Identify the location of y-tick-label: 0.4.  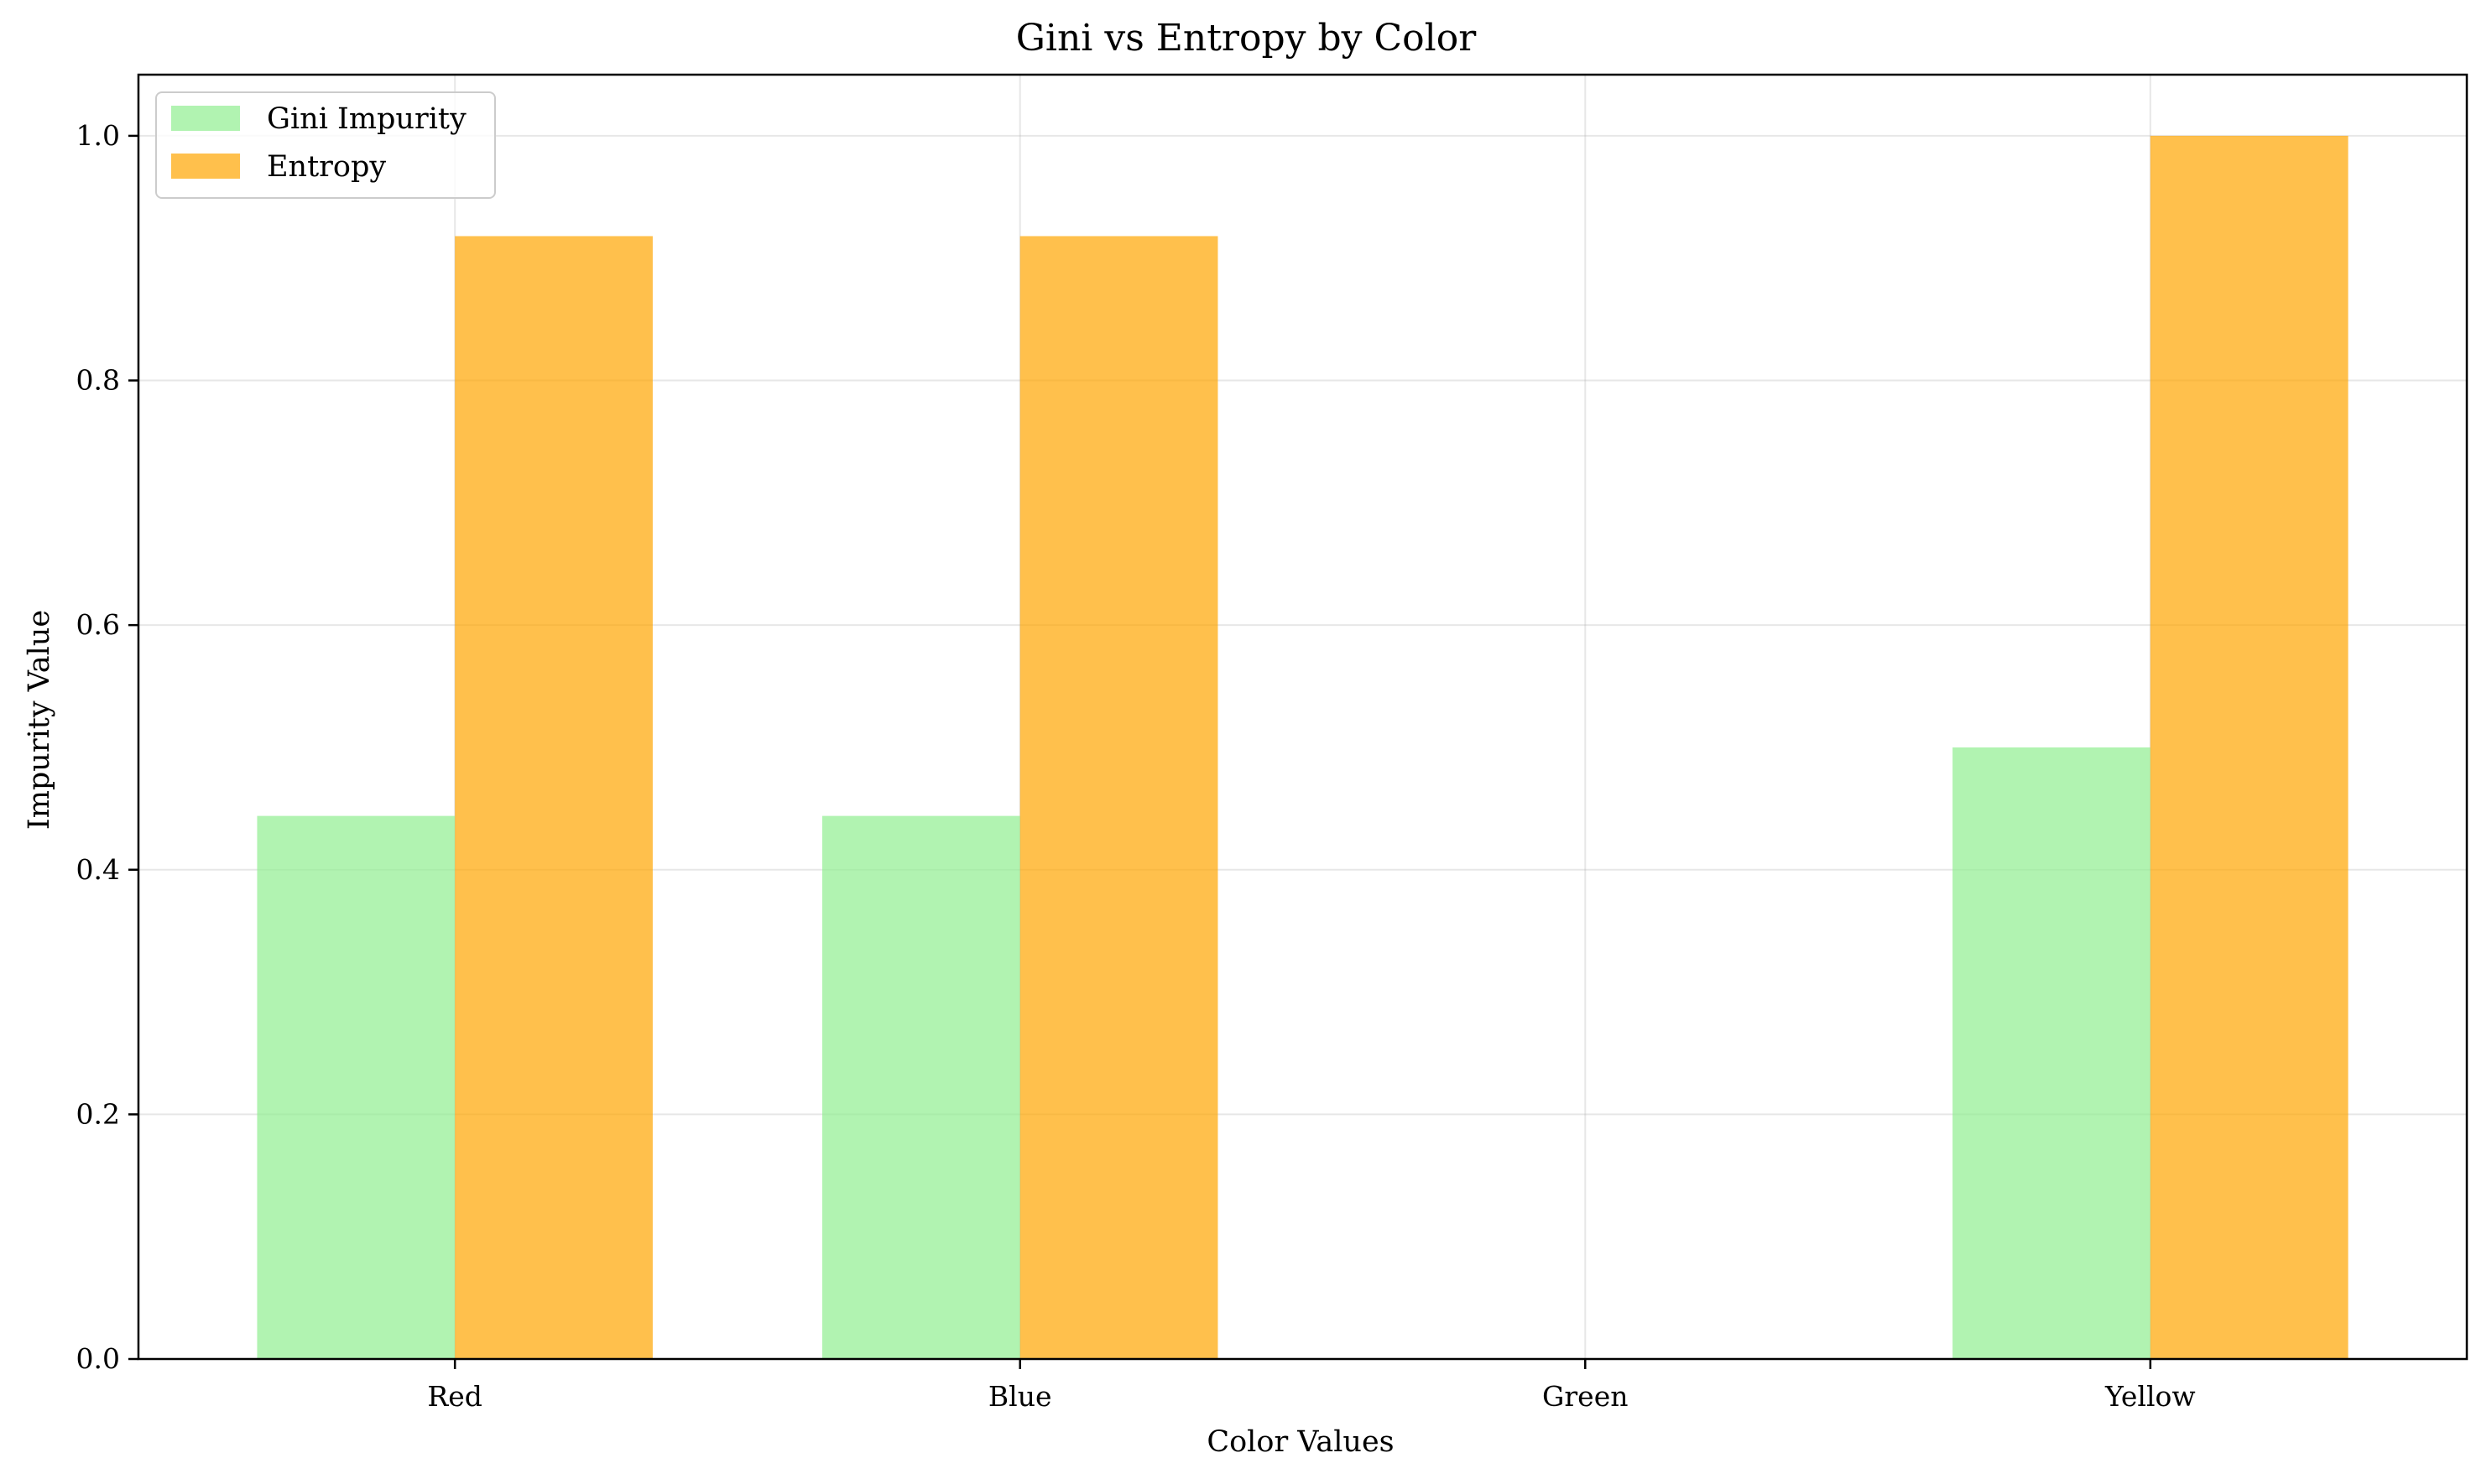
(98, 869).